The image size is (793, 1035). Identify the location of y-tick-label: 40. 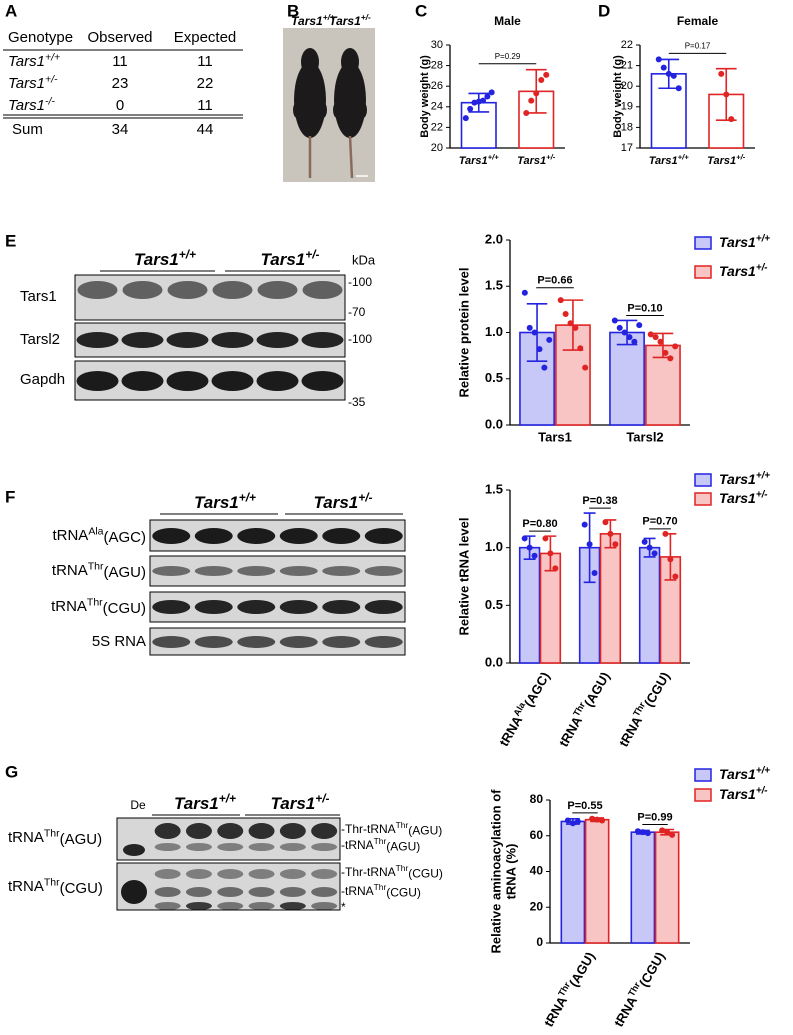
(537, 871).